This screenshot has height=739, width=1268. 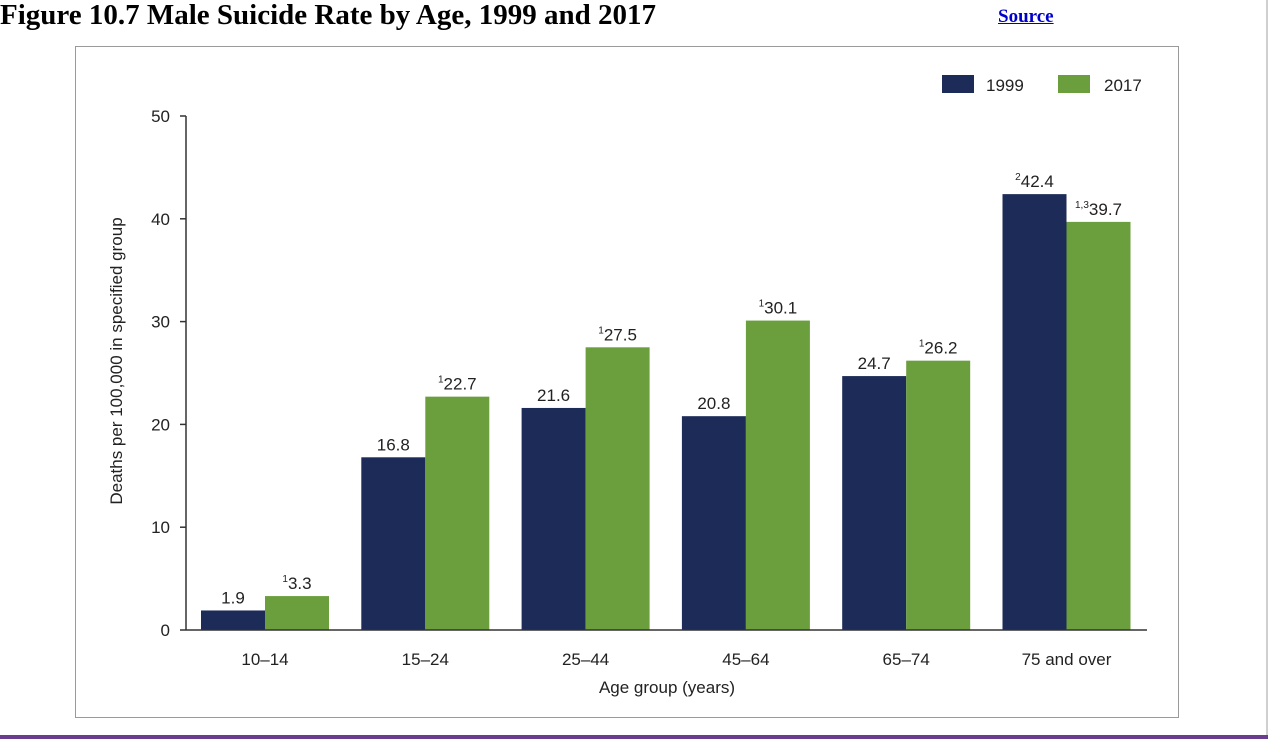 What do you see at coordinates (1005, 85) in the screenshot?
I see `legend-label-1999: 1999` at bounding box center [1005, 85].